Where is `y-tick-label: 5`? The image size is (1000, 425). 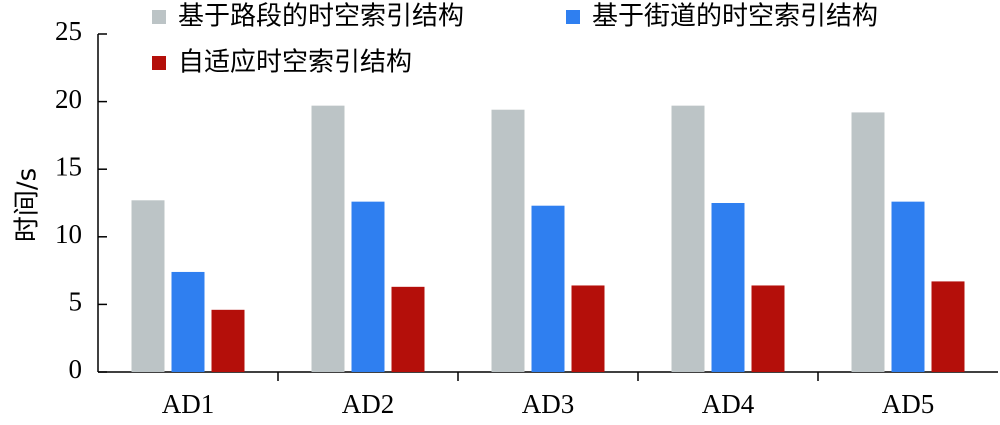
y-tick-label: 5 is located at coordinates (76, 302).